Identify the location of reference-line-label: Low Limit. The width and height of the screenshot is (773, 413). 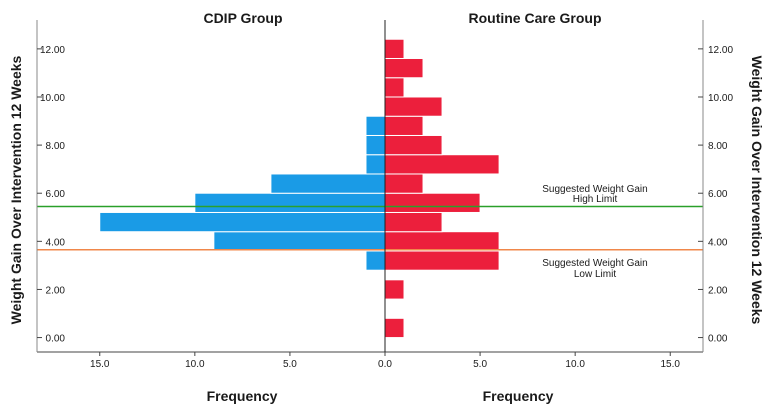
(595, 274).